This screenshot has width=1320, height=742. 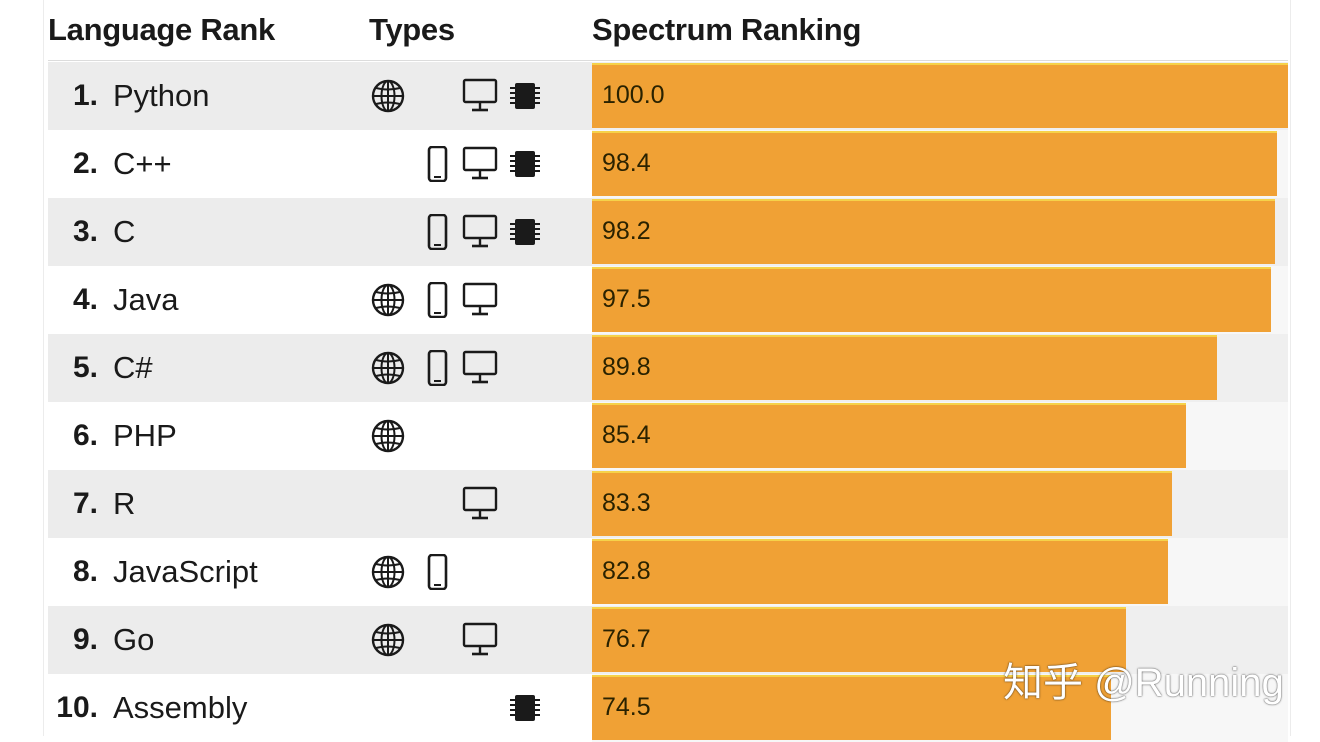 What do you see at coordinates (134, 639) in the screenshot?
I see `language-name: Go` at bounding box center [134, 639].